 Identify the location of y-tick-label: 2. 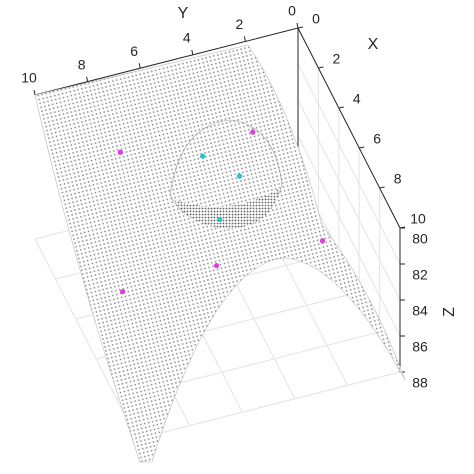
(240, 24).